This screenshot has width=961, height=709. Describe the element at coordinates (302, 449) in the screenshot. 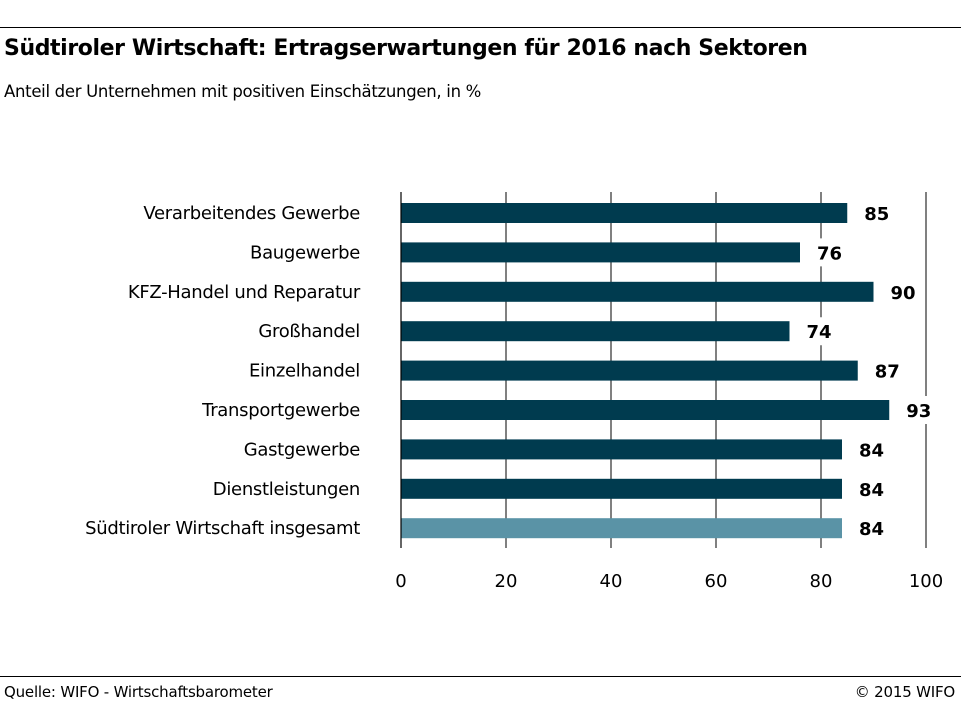

I see `category-label: Gastgewerbe` at that location.